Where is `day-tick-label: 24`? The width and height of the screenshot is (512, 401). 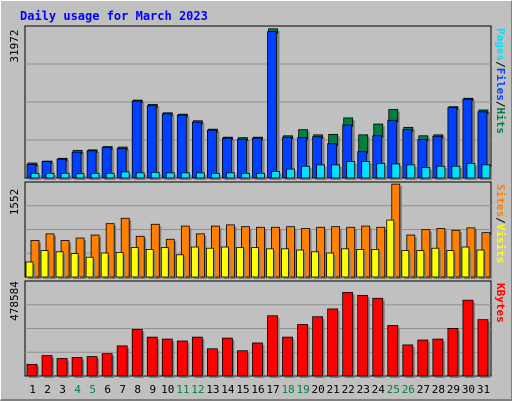 day-tick-label: 24 is located at coordinates (379, 389).